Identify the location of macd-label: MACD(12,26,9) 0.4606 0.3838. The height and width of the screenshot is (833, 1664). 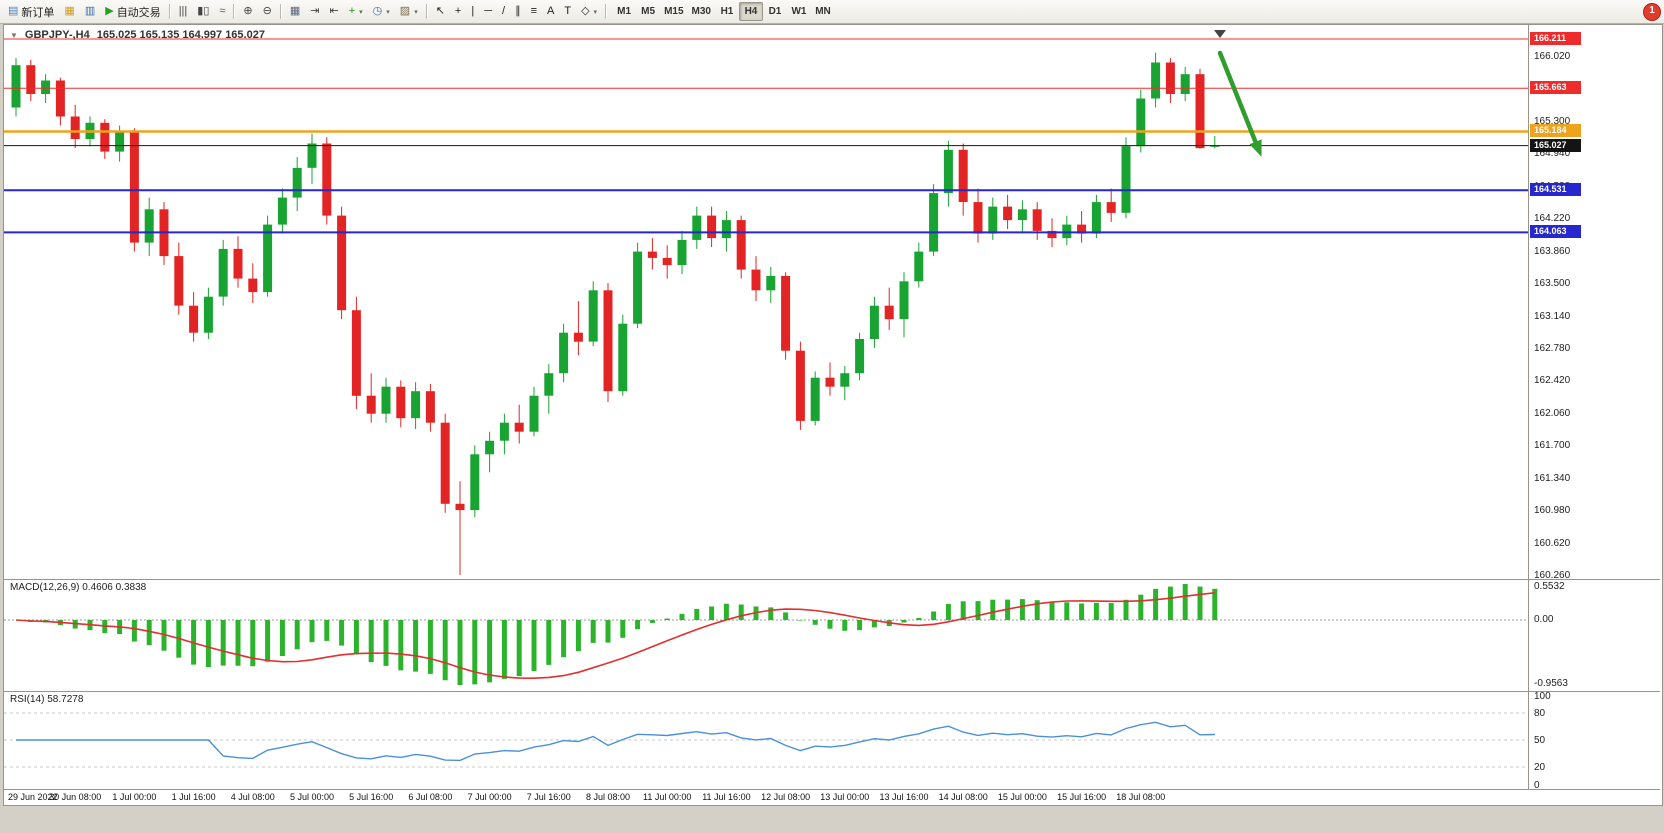
(78, 587).